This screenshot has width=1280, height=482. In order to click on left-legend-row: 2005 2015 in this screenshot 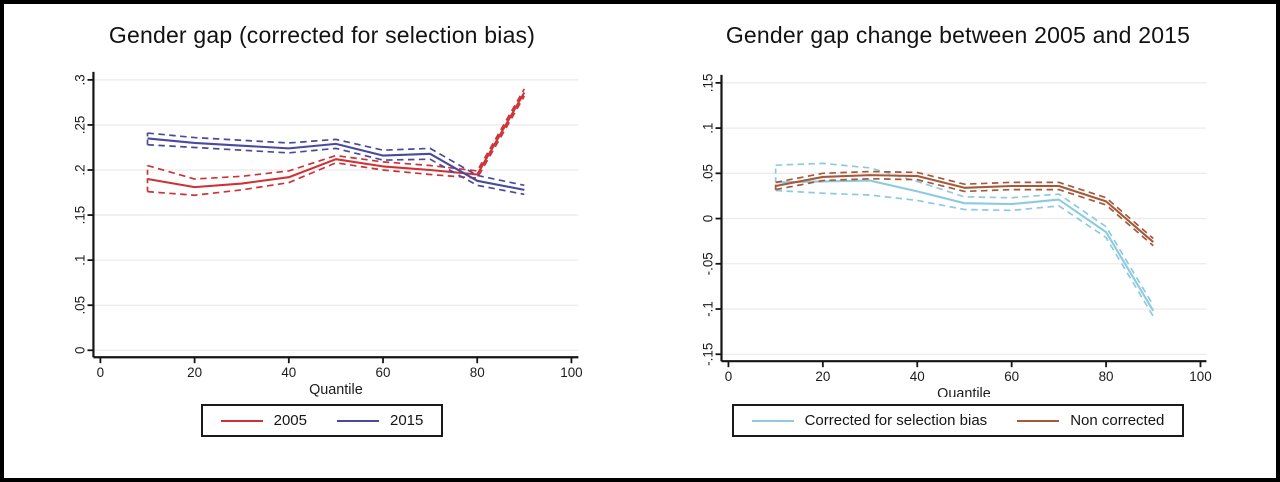, I will do `click(322, 420)`.